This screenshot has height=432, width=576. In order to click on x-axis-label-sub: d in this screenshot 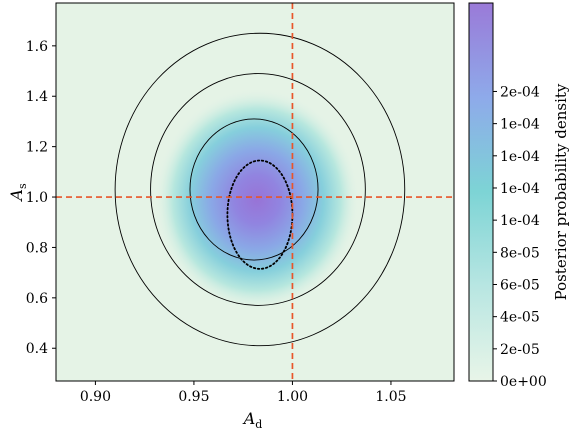, I will do `click(258, 424)`.